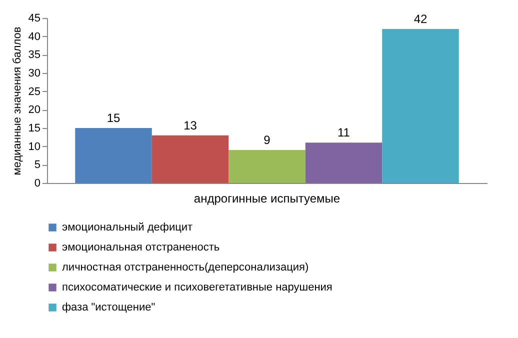  Describe the element at coordinates (34, 36) in the screenshot. I see `y-tick-label: 40` at that location.